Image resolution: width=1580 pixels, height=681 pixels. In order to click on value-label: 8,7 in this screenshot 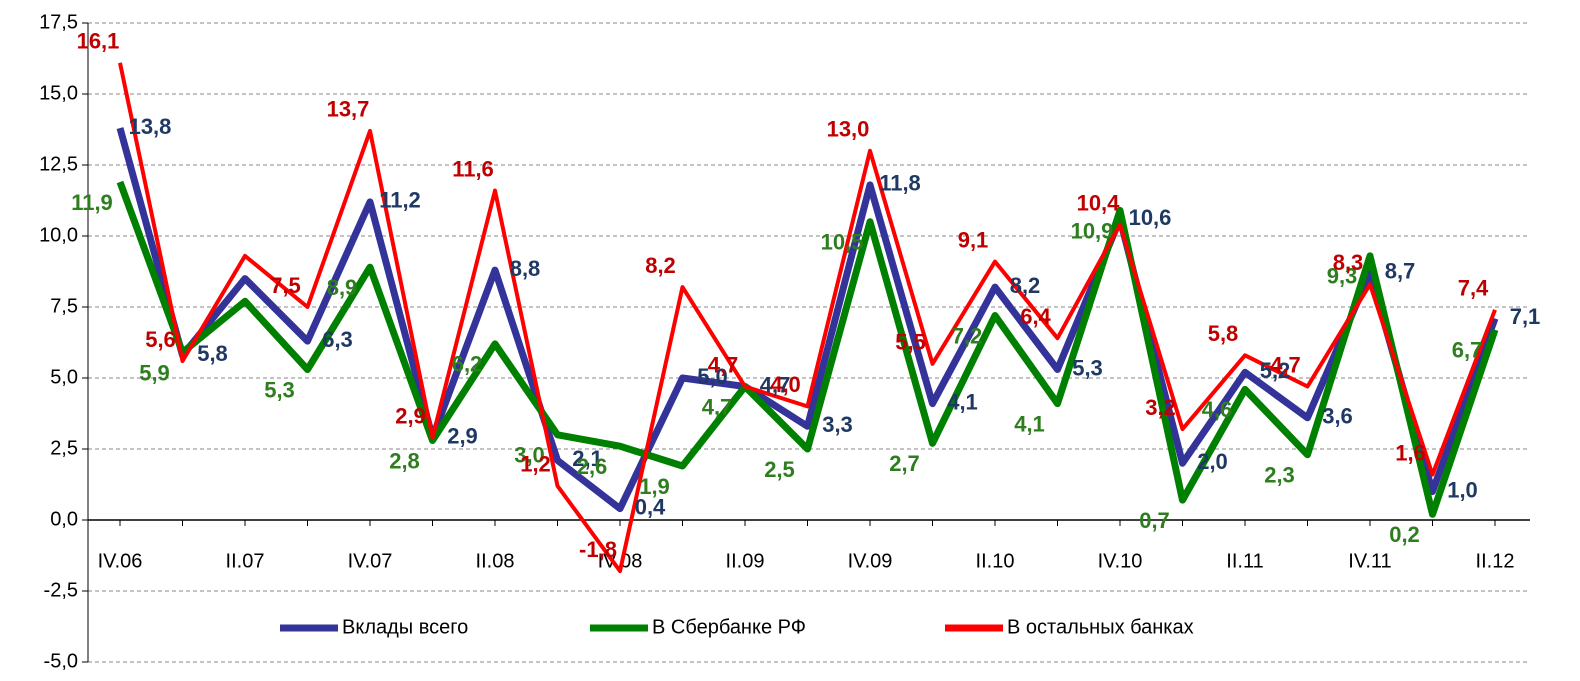, I will do `click(1400, 271)`.